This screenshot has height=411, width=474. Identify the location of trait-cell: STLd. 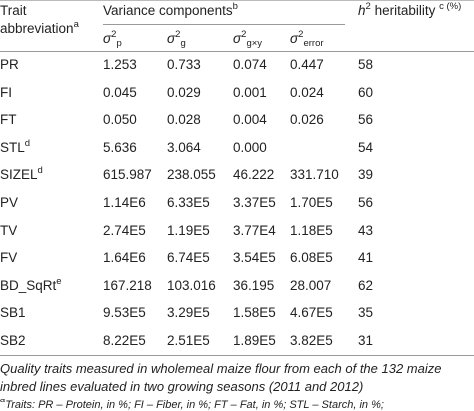
(15, 147).